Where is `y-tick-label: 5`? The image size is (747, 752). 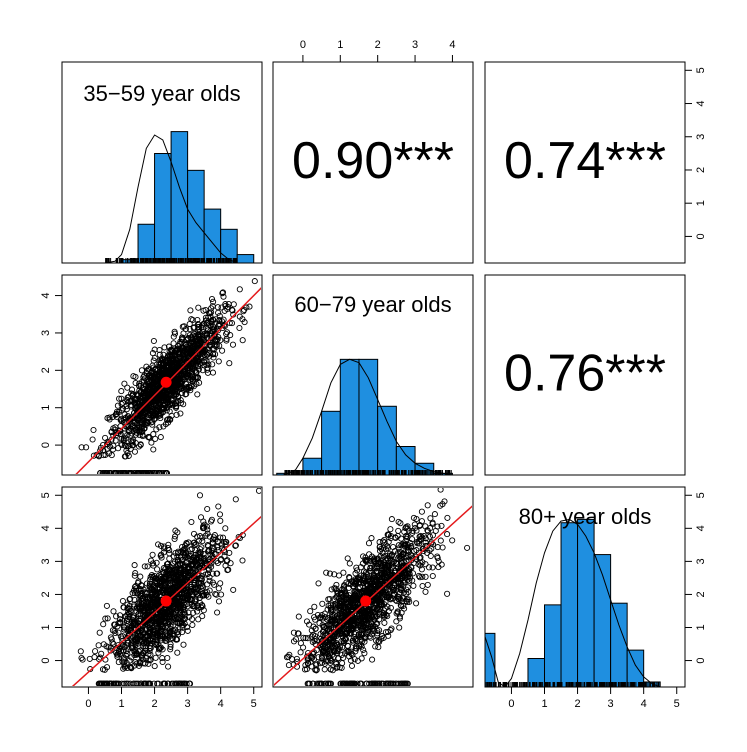
y-tick-label: 5 is located at coordinates (701, 495).